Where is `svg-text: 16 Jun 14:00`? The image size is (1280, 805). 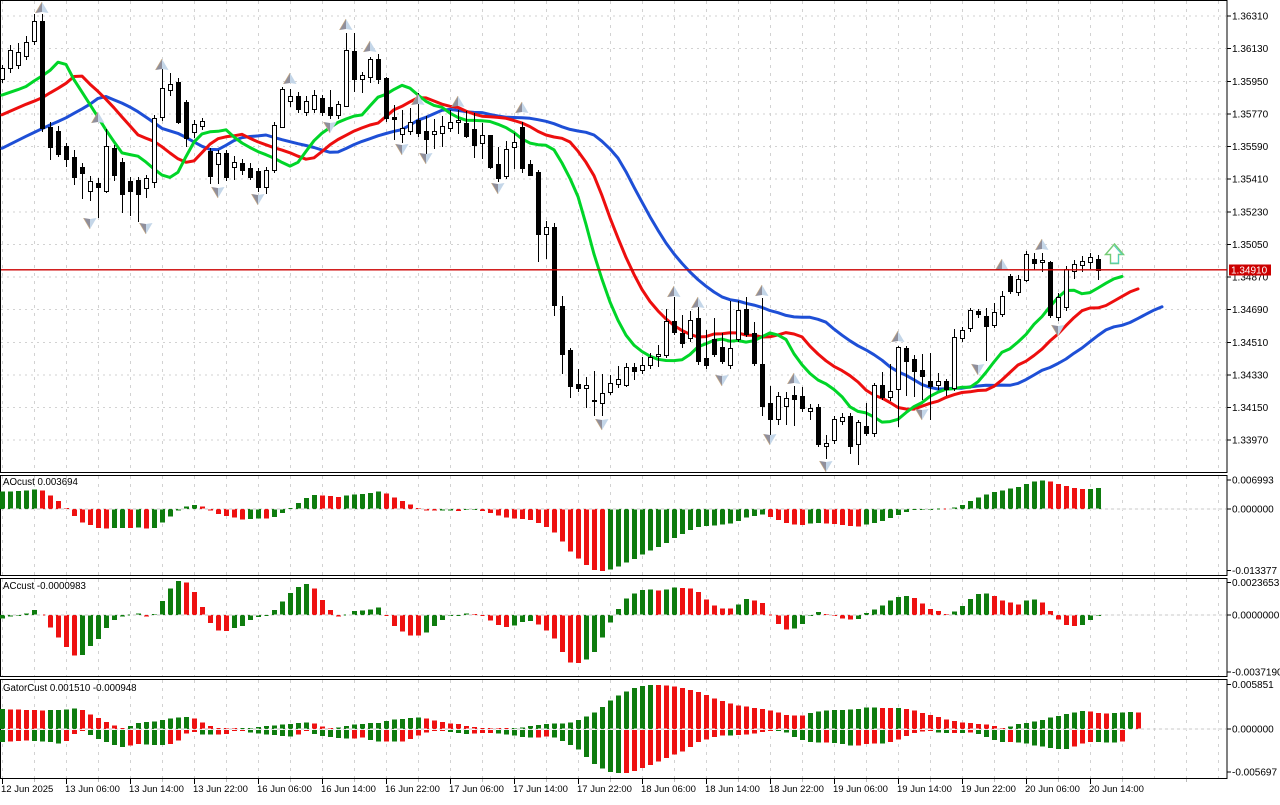 svg-text: 16 Jun 14:00 is located at coordinates (348, 789).